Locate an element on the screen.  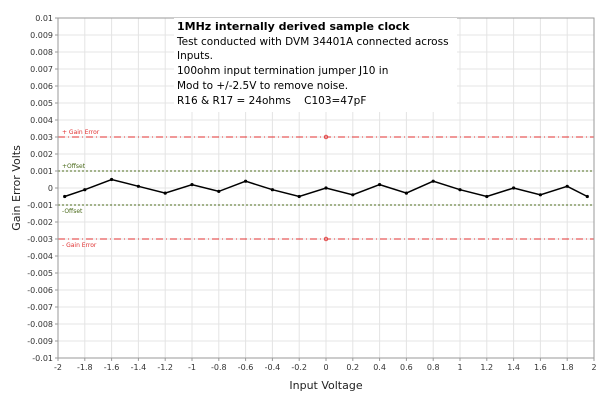
x-tick-label: -1.6 is located at coordinates (112, 367).